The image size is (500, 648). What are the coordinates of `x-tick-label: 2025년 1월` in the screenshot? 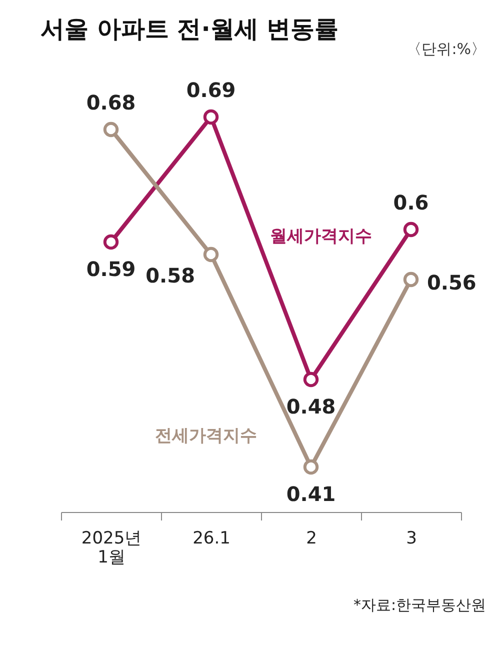 It's located at (111, 548).